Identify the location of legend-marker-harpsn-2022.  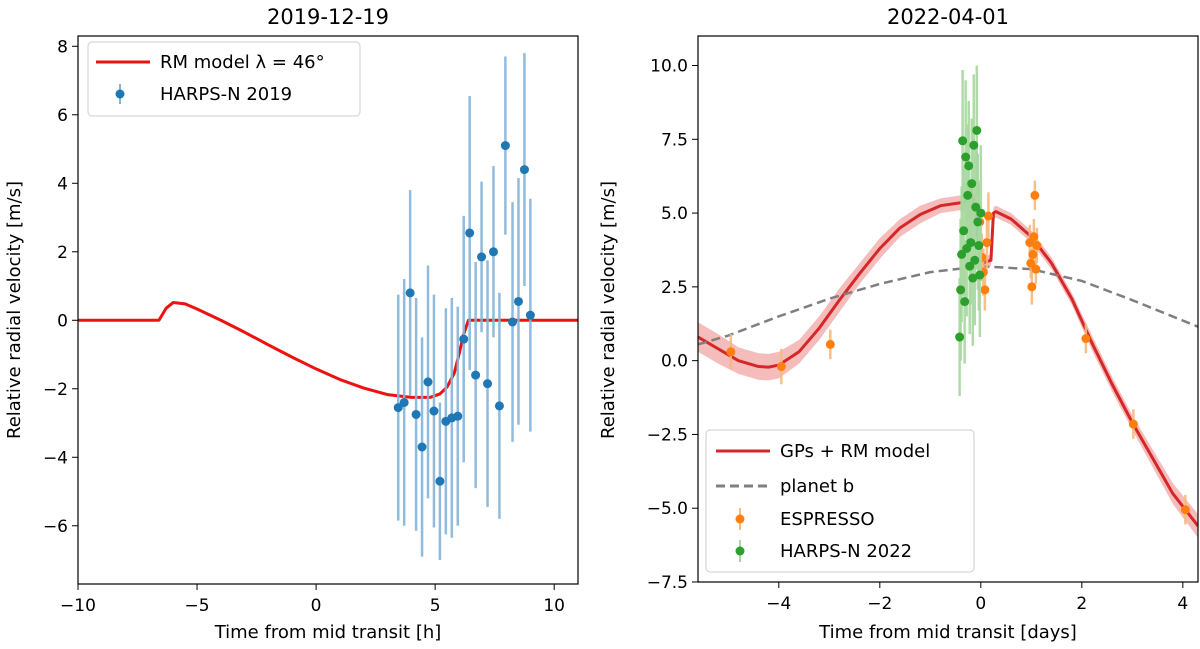
(740, 551).